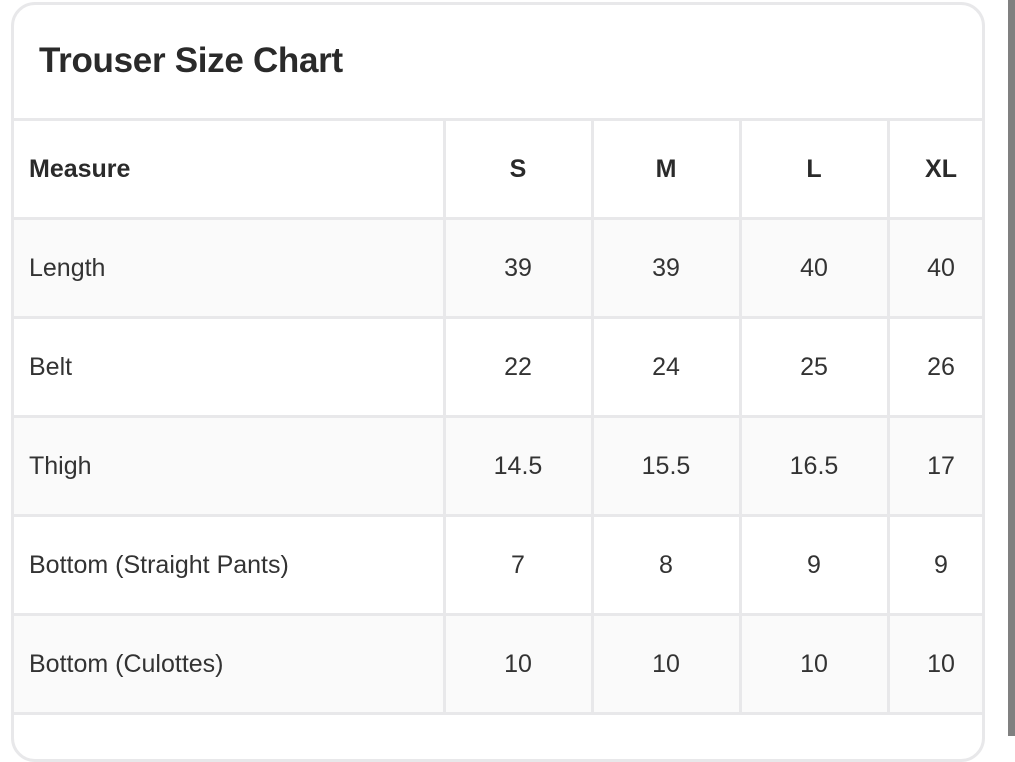  I want to click on table-row: Belt 22 24 25 26, so click(498, 367).